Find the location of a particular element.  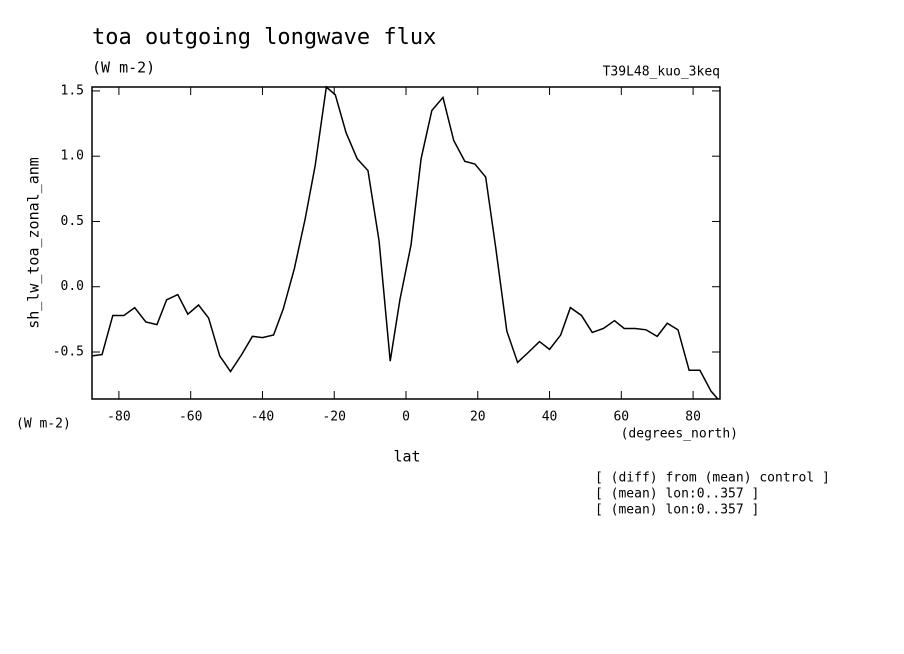

run-label: T39L48_kuo_3keq is located at coordinates (661, 72).